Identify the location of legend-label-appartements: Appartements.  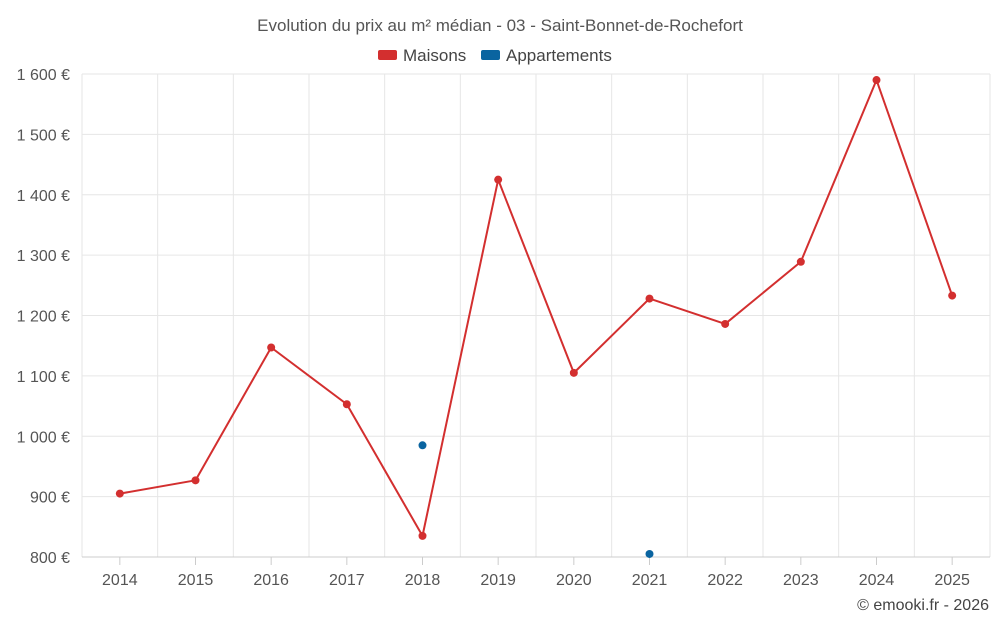
(559, 55).